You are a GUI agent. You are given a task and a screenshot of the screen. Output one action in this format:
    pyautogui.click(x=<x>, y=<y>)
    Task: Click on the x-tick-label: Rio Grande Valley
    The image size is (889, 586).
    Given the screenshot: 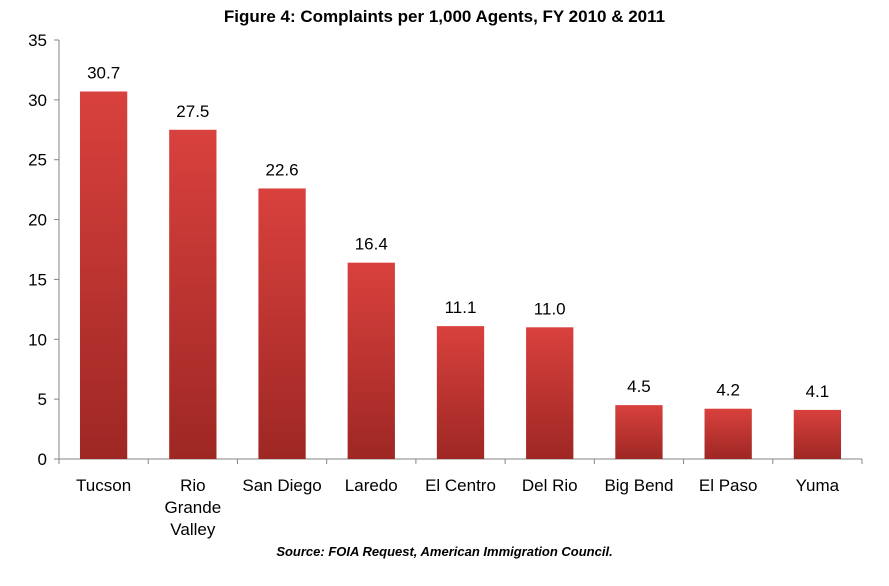 What is the action you would take?
    pyautogui.click(x=192, y=507)
    